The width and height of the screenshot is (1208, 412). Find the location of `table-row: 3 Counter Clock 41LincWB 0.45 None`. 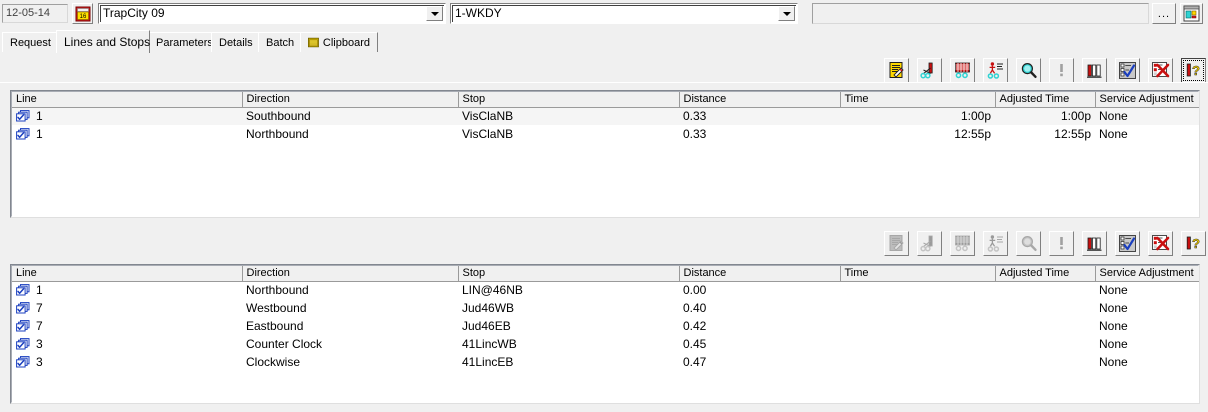

table-row: 3 Counter Clock 41LincWB 0.45 None is located at coordinates (605, 344).